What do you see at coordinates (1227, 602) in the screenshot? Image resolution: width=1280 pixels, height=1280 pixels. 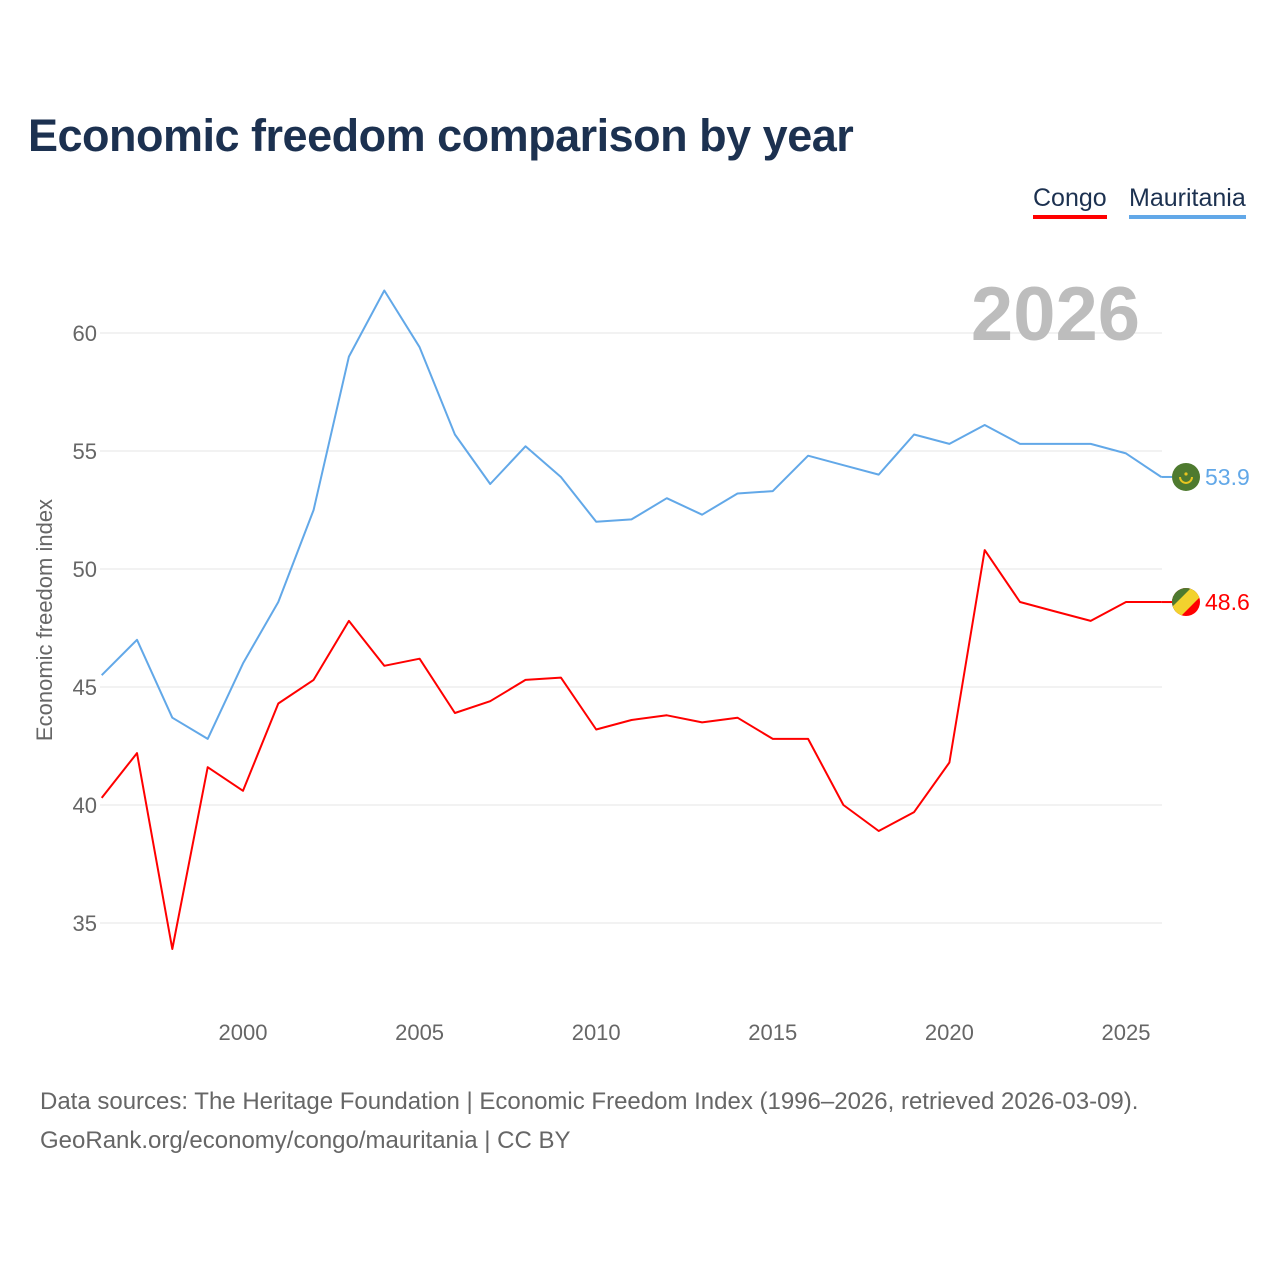 I see `end-value-label-congo: 48.6` at bounding box center [1227, 602].